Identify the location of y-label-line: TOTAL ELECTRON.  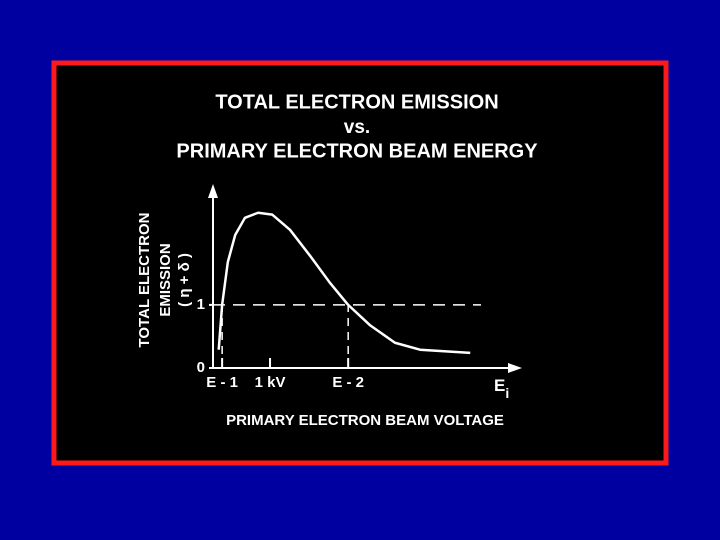
(144, 280).